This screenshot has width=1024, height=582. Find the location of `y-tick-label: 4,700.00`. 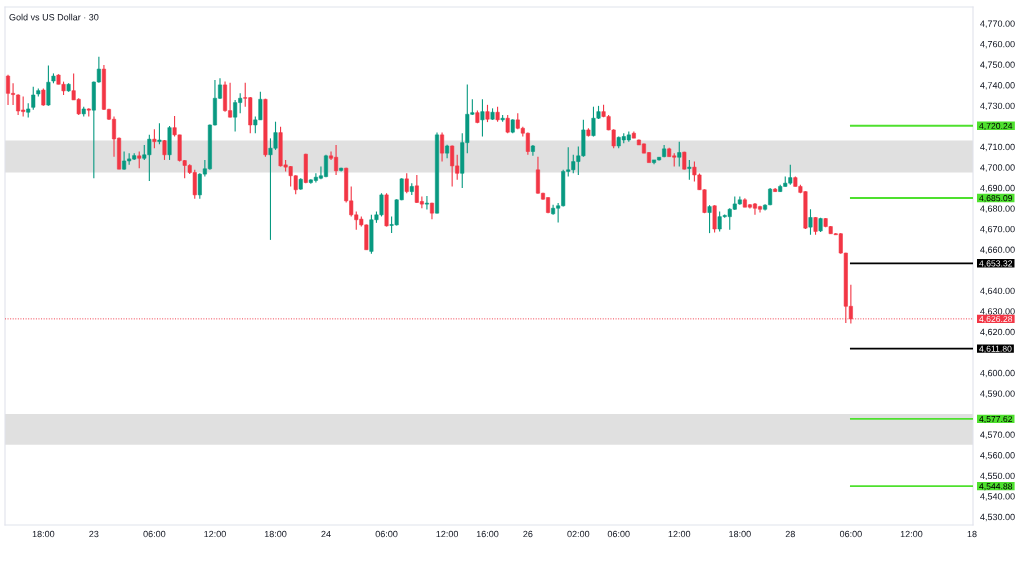

y-tick-label: 4,700.00 is located at coordinates (997, 168).